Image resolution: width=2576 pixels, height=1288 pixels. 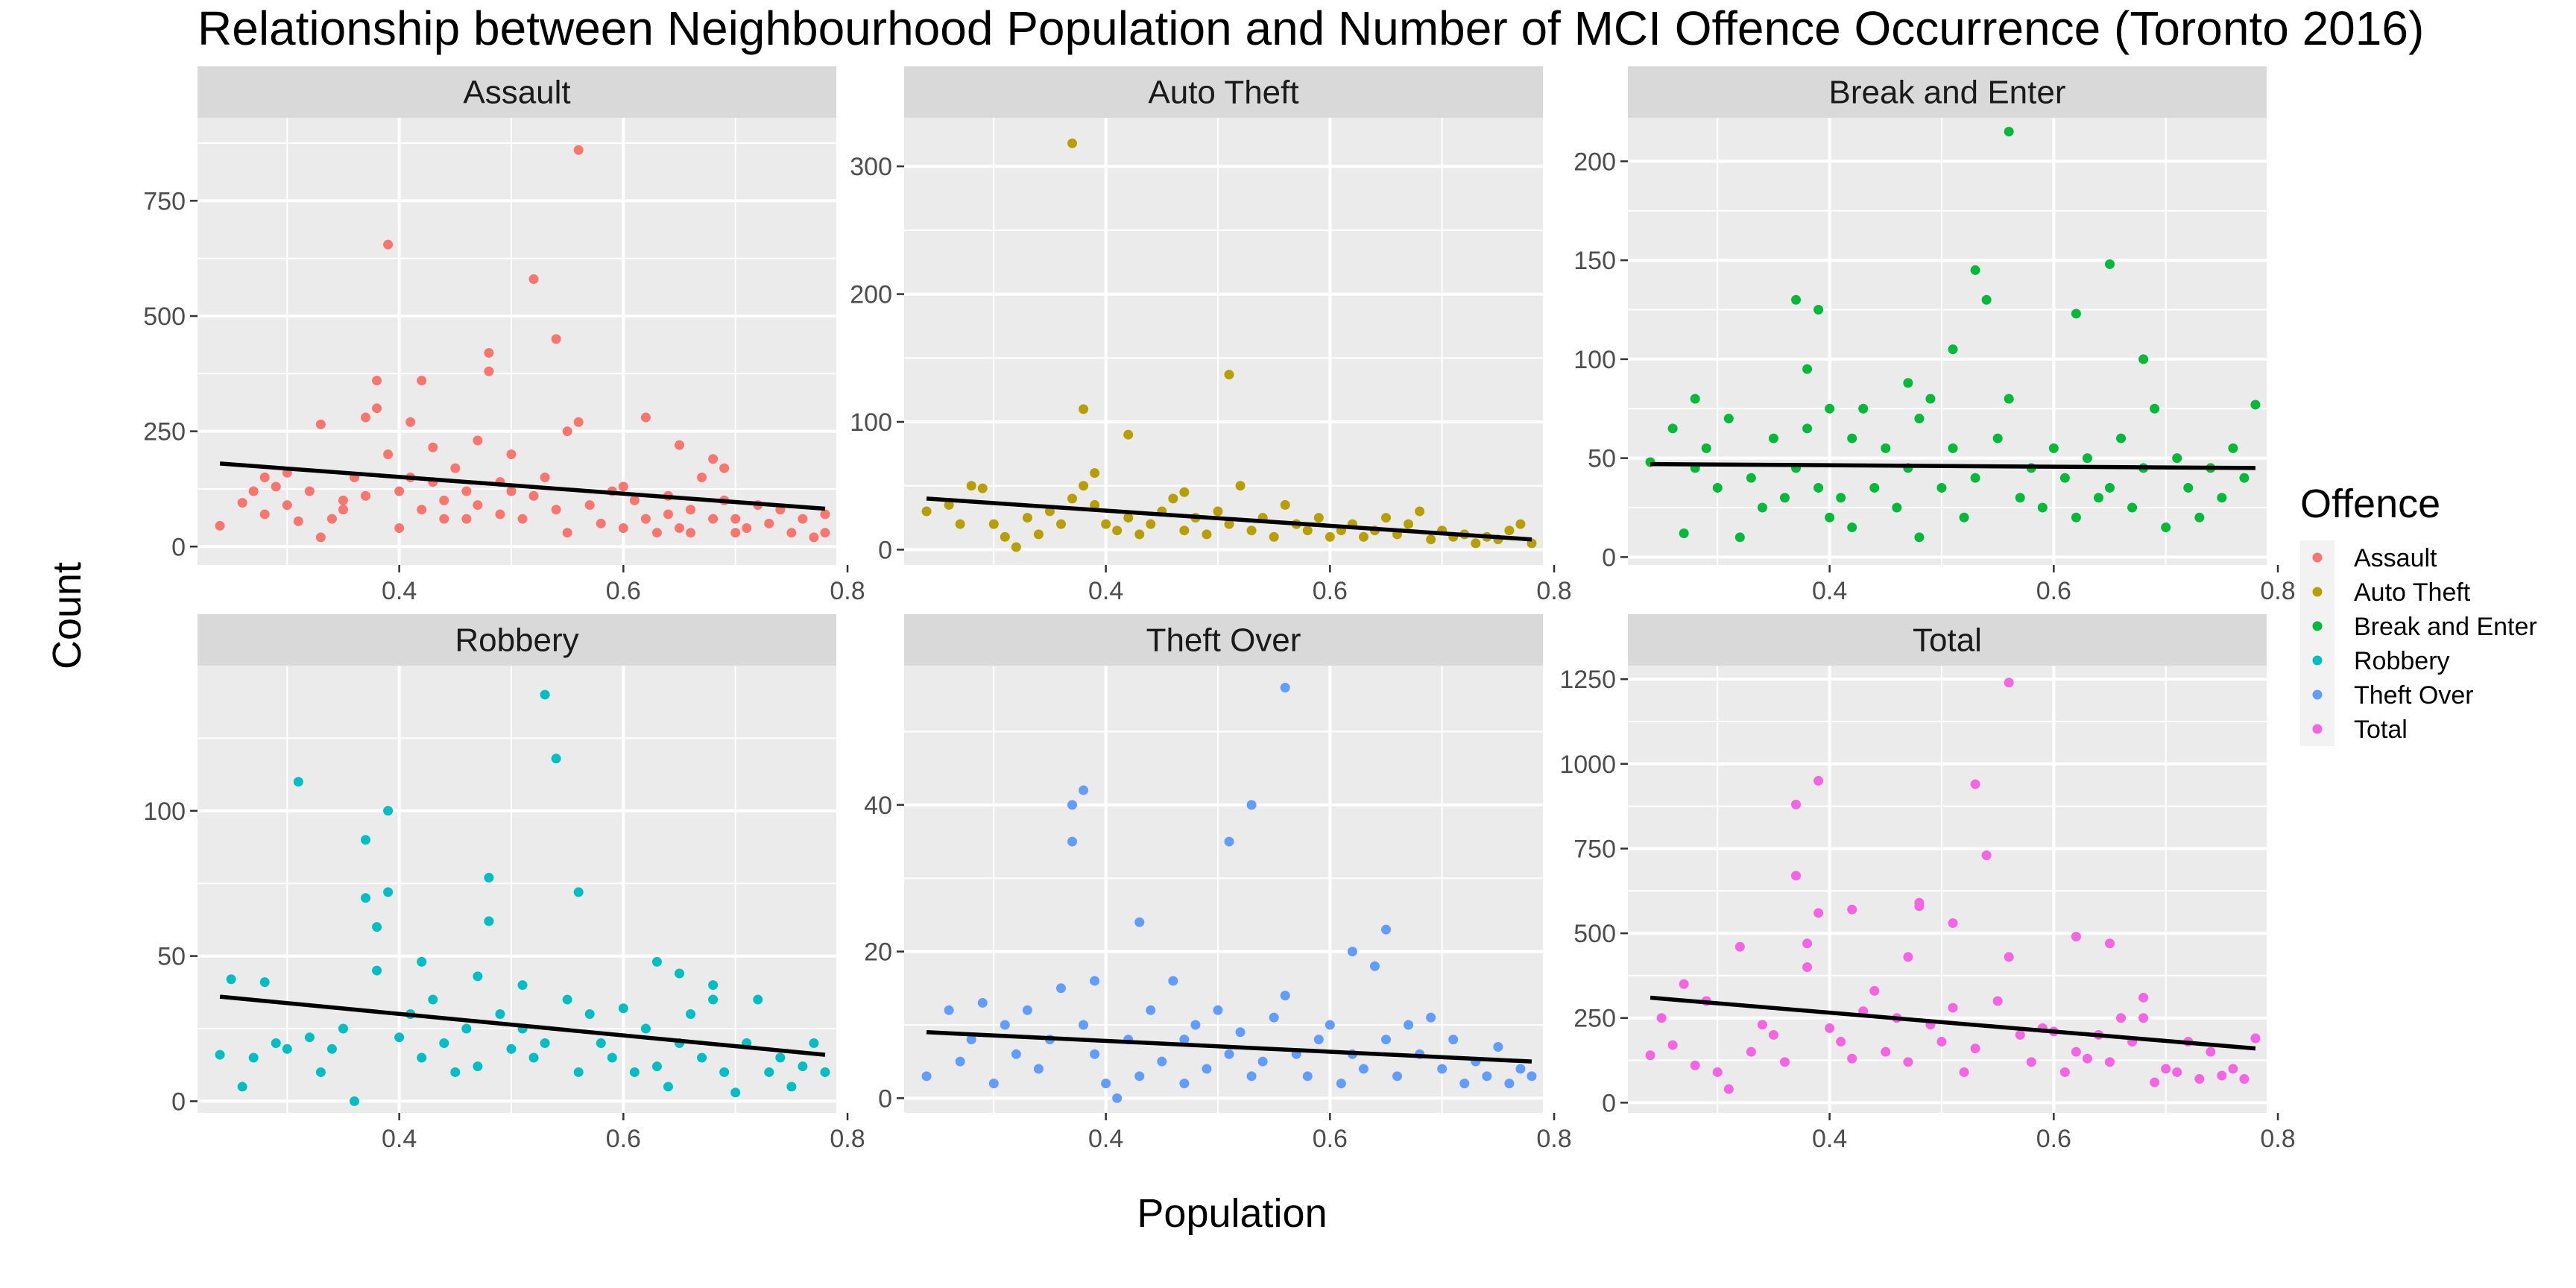 What do you see at coordinates (2414, 695) in the screenshot?
I see `legend-label: Theft Over` at bounding box center [2414, 695].